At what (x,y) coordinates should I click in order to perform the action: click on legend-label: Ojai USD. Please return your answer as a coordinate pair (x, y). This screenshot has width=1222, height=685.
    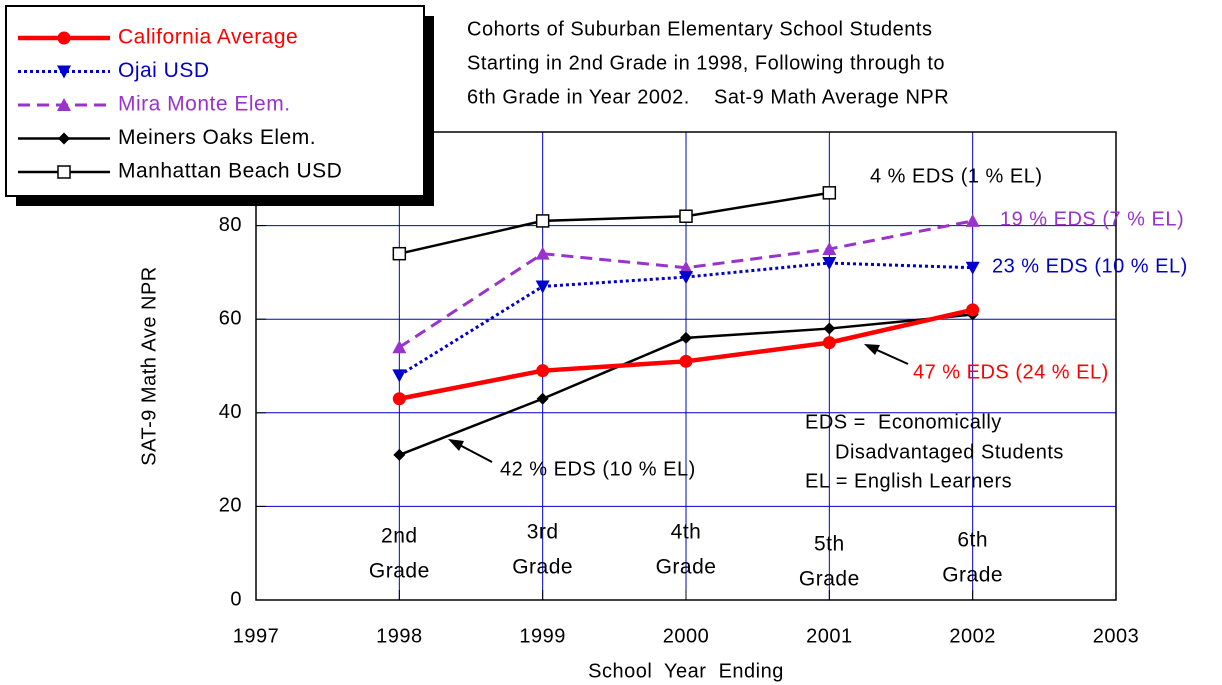
    Looking at the image, I should click on (164, 70).